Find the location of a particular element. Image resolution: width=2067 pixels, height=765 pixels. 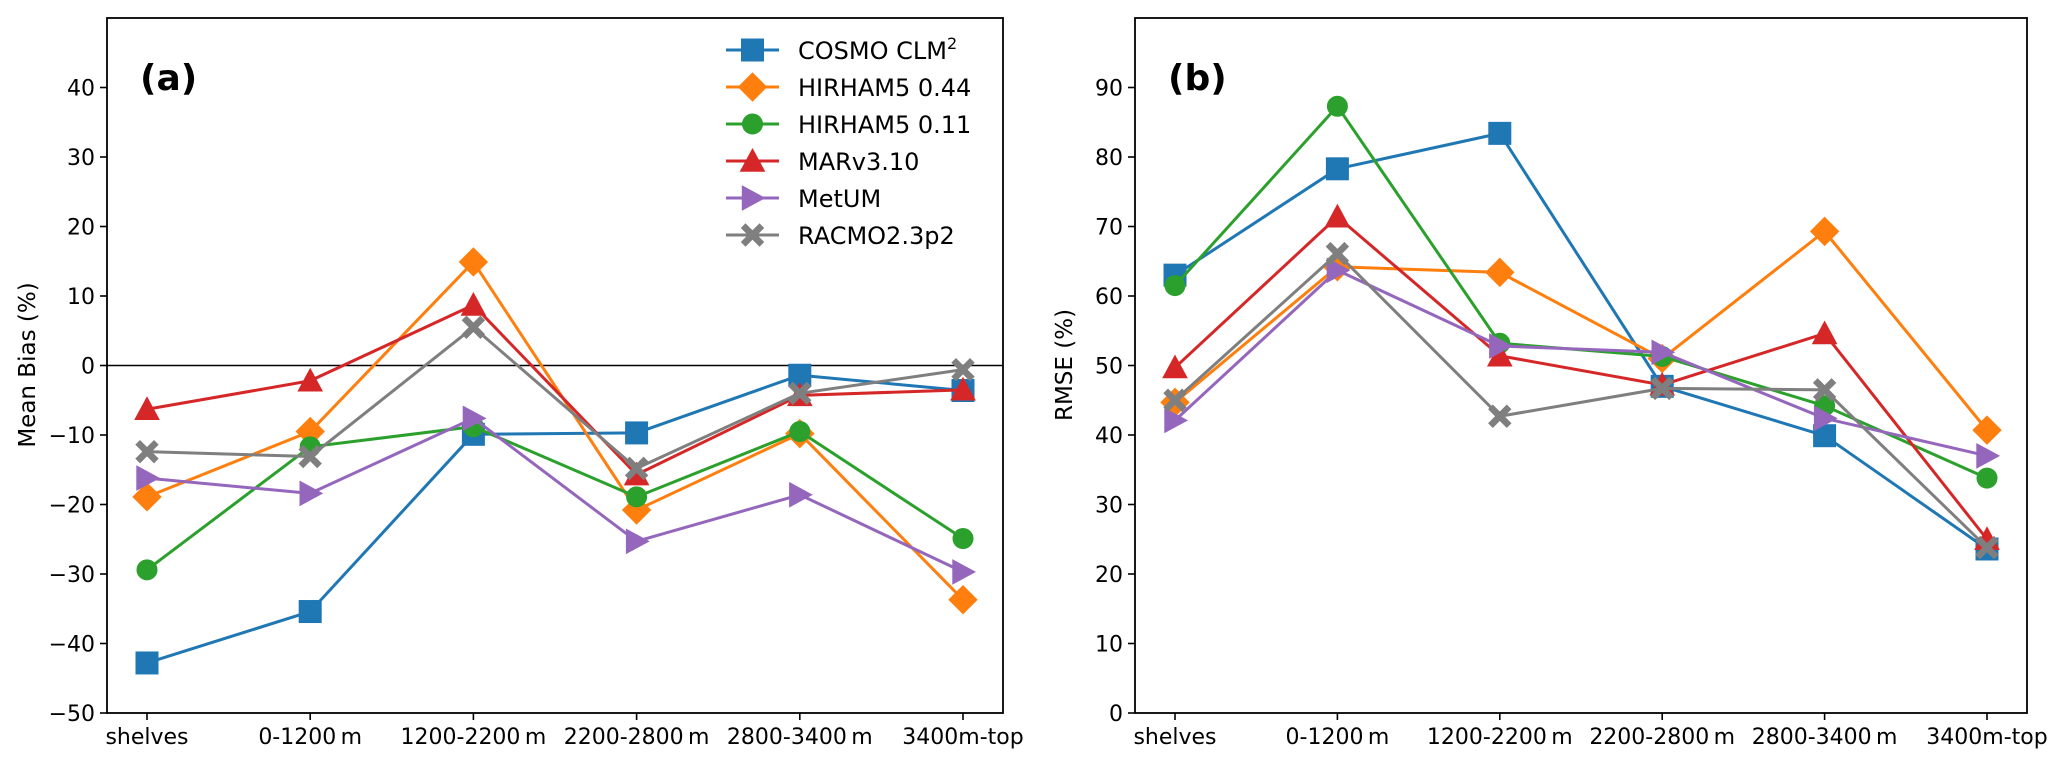

y-axis-label: Mean Bias (%) is located at coordinates (28, 364).